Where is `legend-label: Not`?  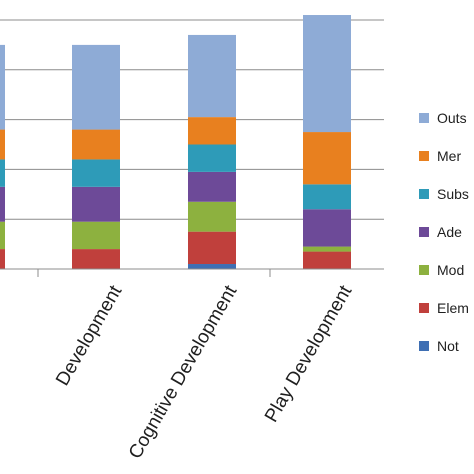
legend-label: Not is located at coordinates (448, 346).